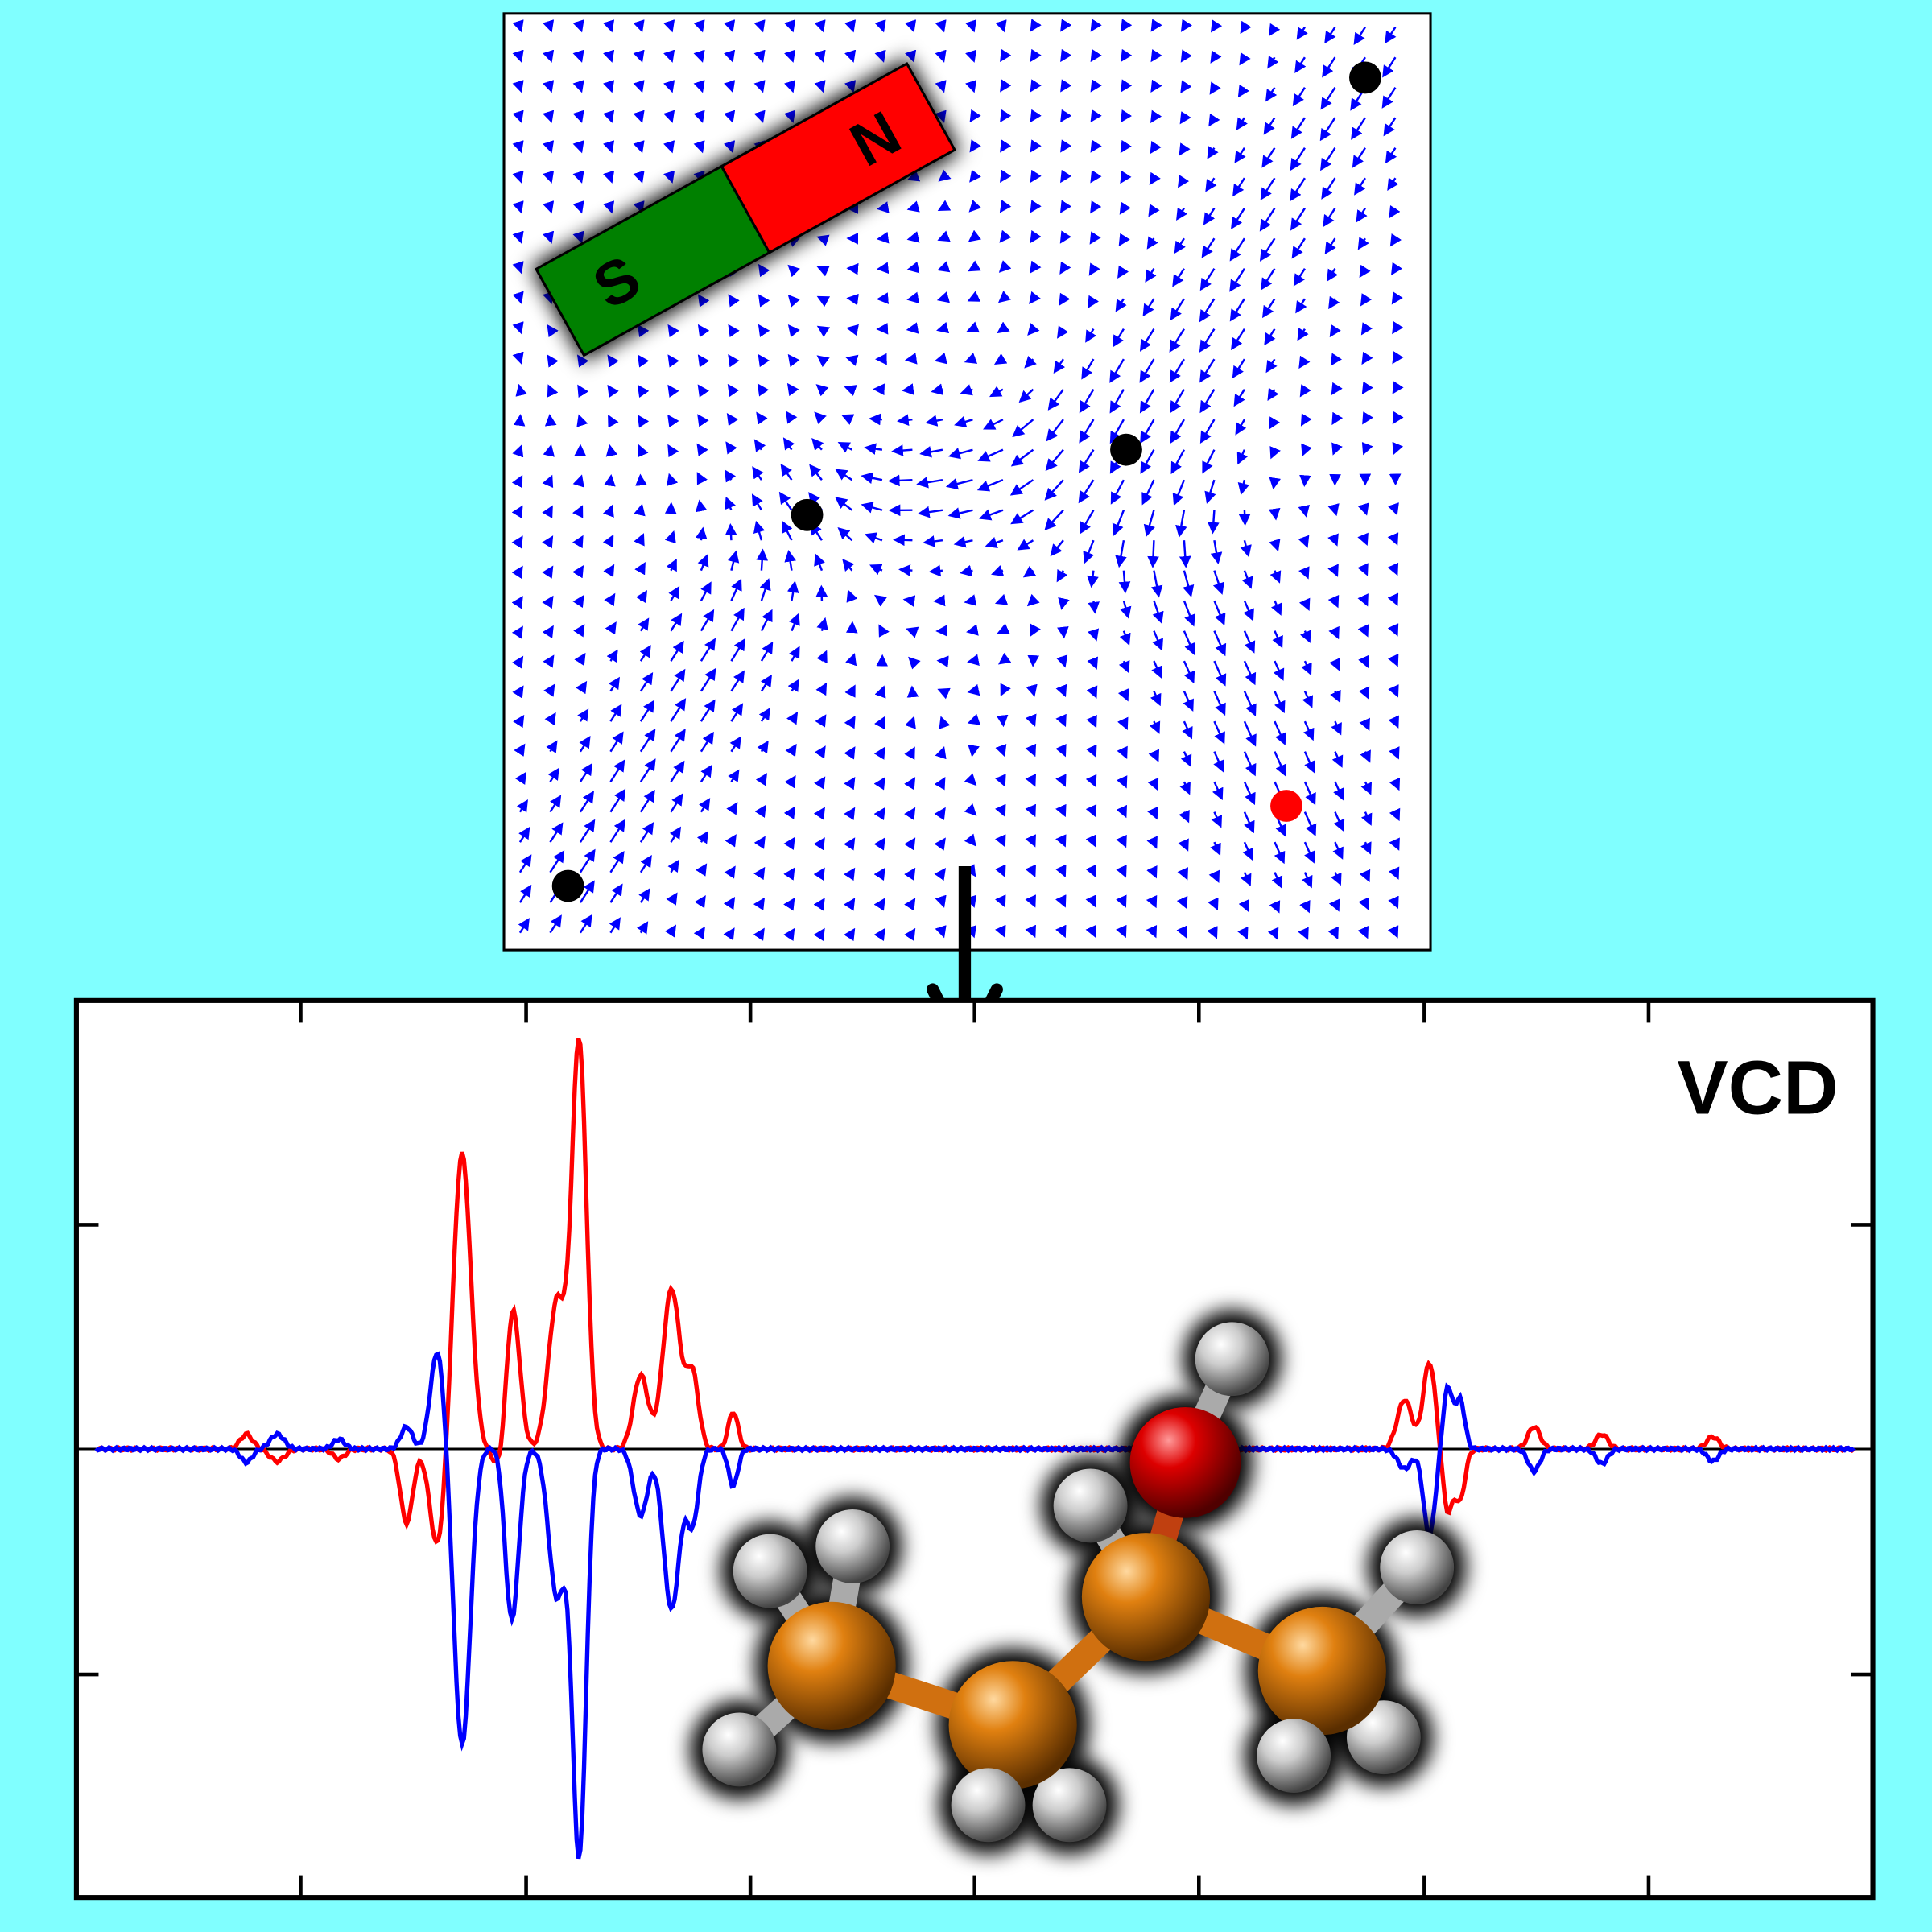 Image resolution: width=1932 pixels, height=1932 pixels. What do you see at coordinates (1286, 806) in the screenshot?
I see `nucleus-highlight` at bounding box center [1286, 806].